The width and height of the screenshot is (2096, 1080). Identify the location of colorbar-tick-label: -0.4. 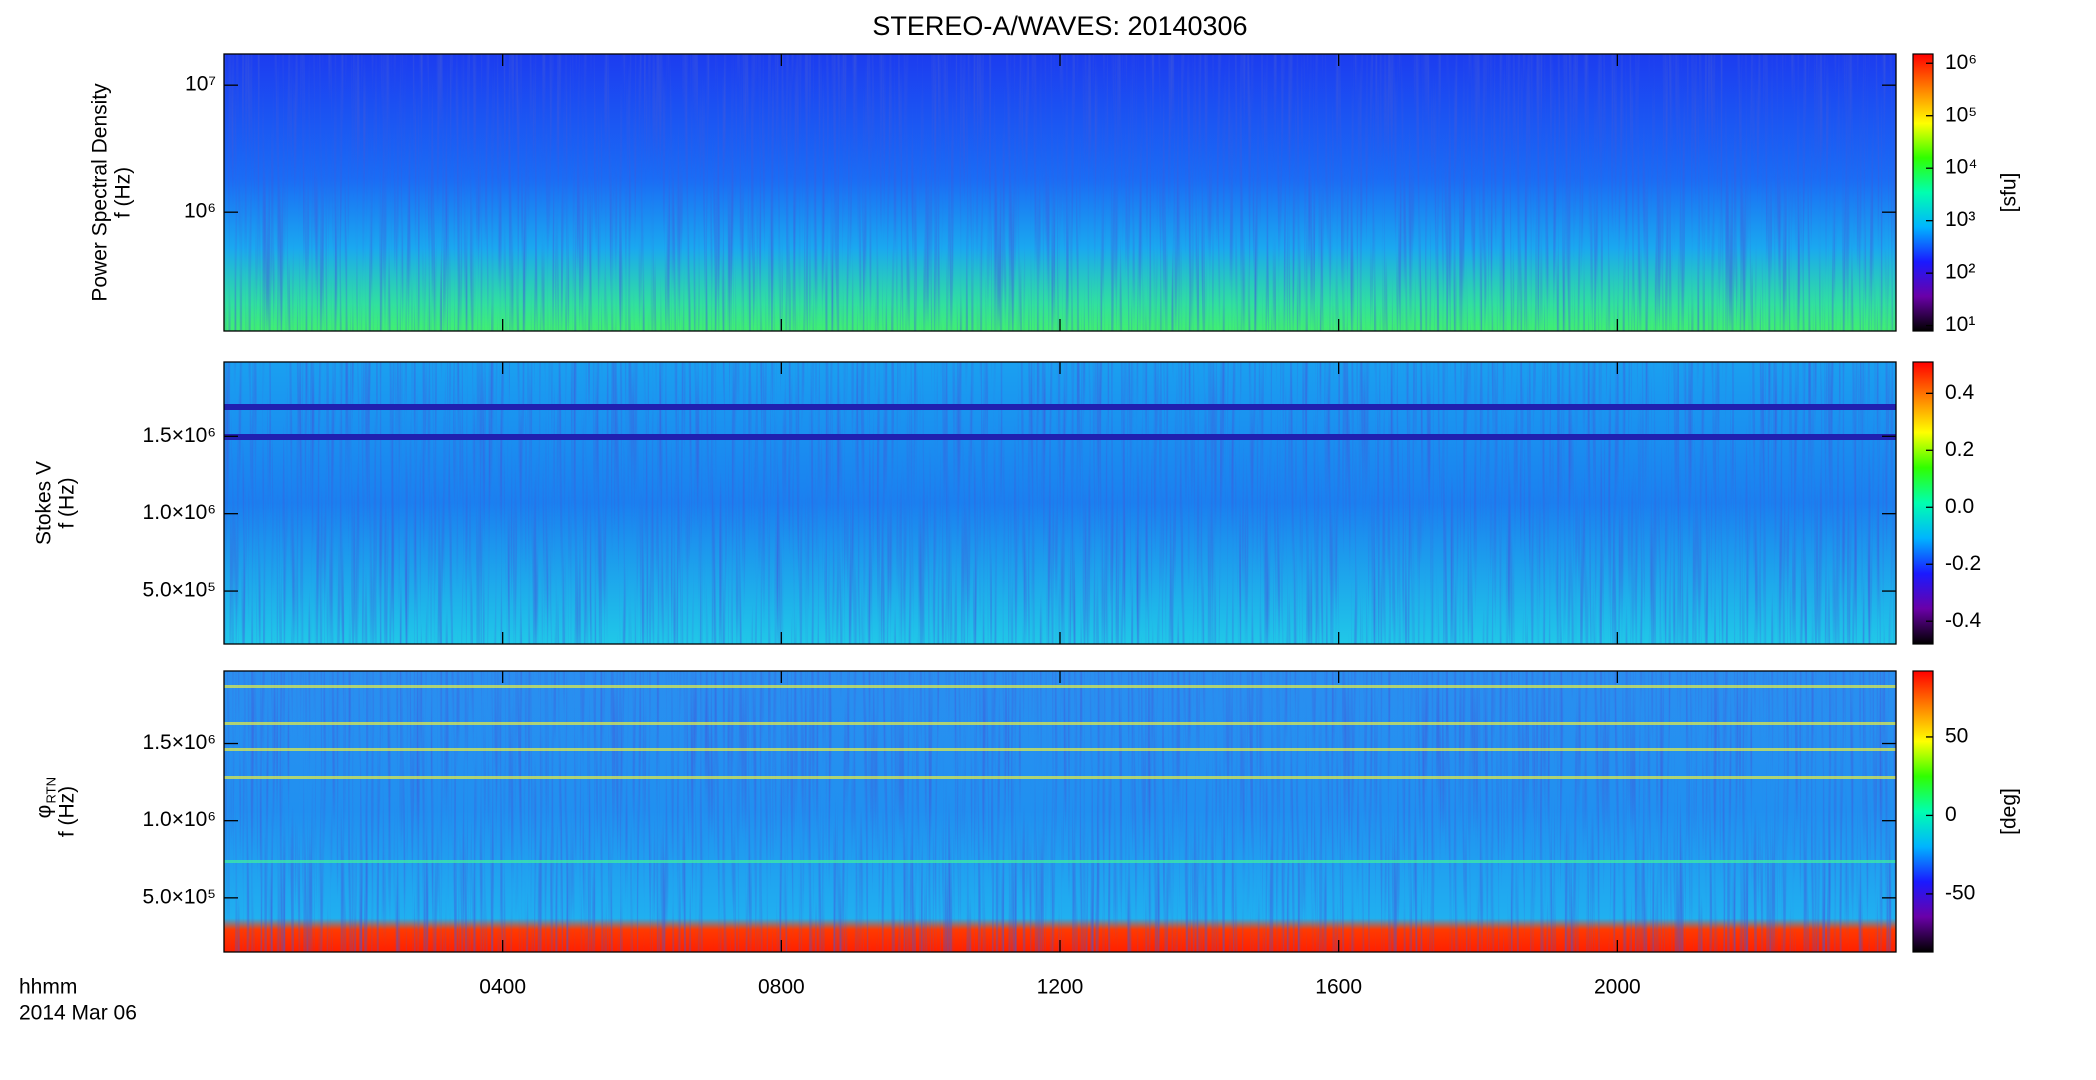
(1963, 620).